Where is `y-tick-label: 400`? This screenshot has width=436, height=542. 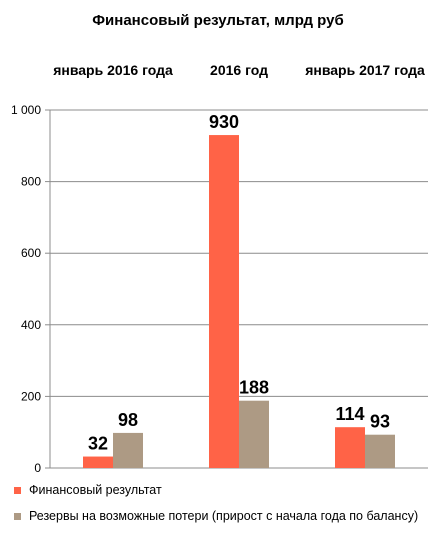
y-tick-label: 400 is located at coordinates (31, 325).